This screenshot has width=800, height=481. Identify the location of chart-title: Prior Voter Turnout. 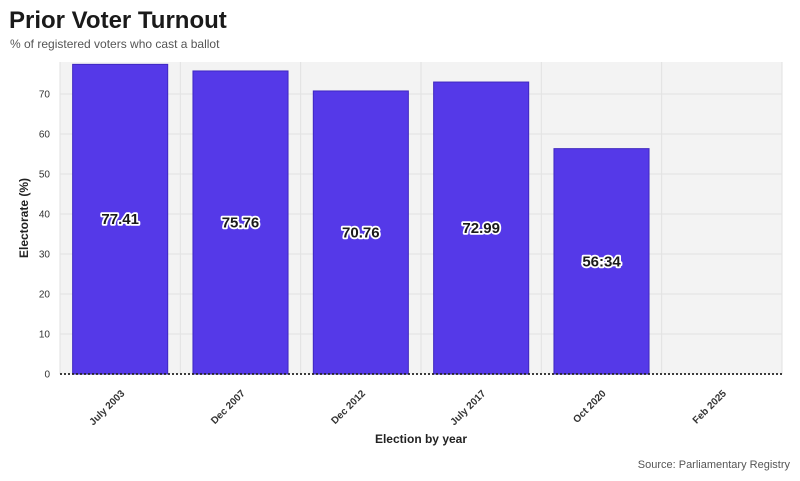
(118, 20).